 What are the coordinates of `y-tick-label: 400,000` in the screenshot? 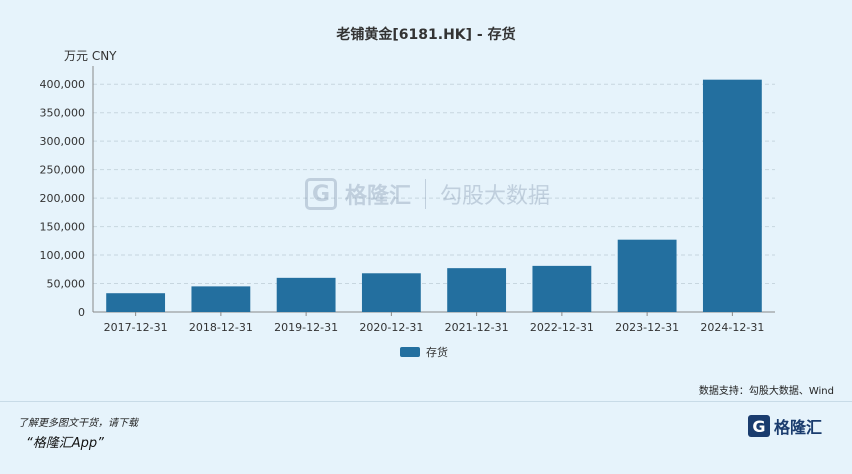 It's located at (63, 84).